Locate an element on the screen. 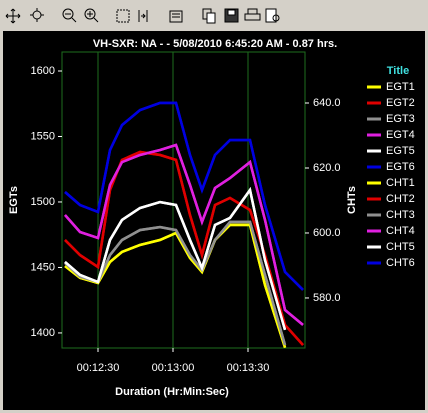 The width and height of the screenshot is (428, 413). zoom-in is located at coordinates (91, 15).